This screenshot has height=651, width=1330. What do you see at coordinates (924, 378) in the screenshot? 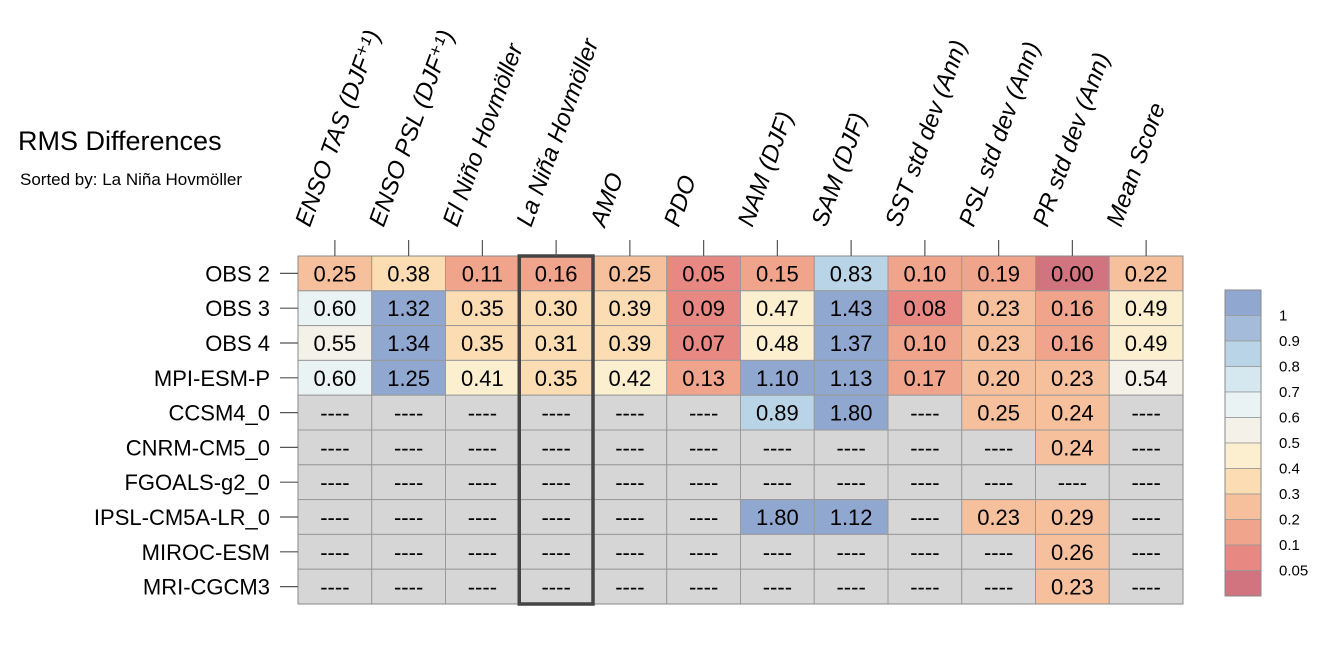
I see `cell-value-label: 0.17` at bounding box center [924, 378].